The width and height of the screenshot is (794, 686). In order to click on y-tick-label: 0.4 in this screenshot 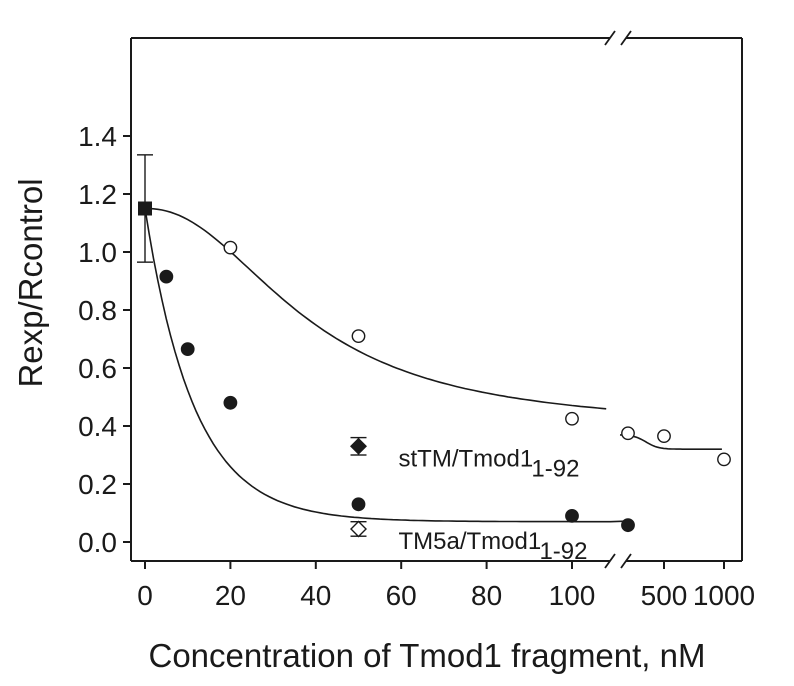, I will do `click(97, 426)`.